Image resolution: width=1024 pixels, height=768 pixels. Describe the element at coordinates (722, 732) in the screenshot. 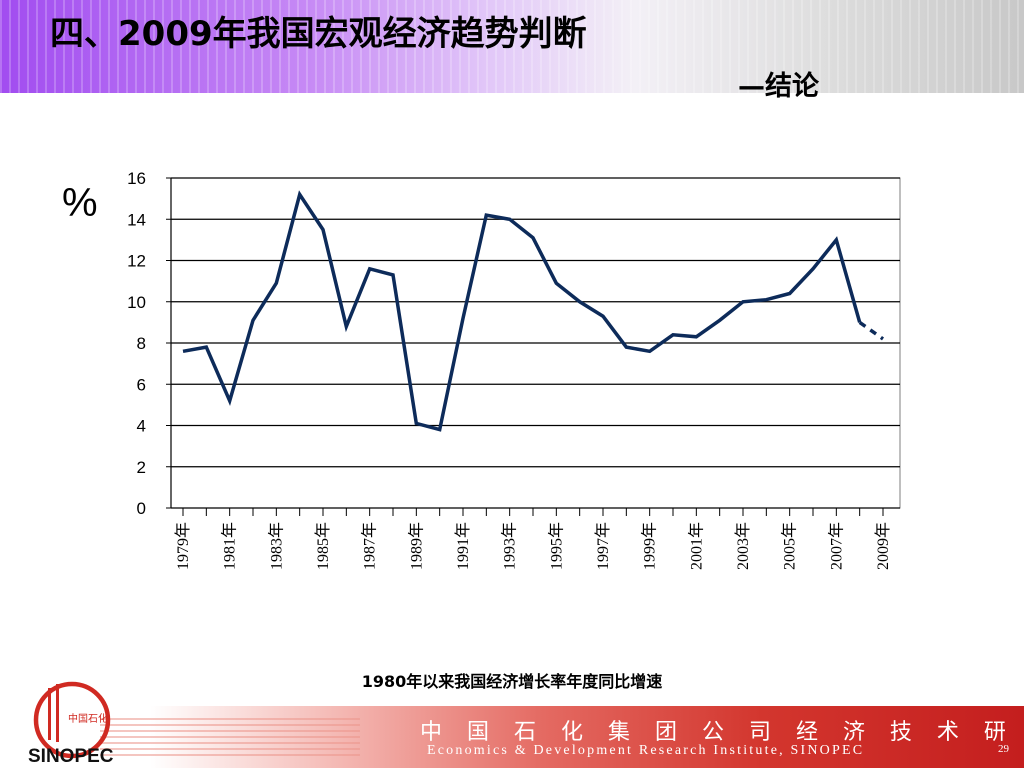

I see `institute-name-cn: 中 国 石 化 集 团 公 司 经 济 技 术 研 究 院` at that location.